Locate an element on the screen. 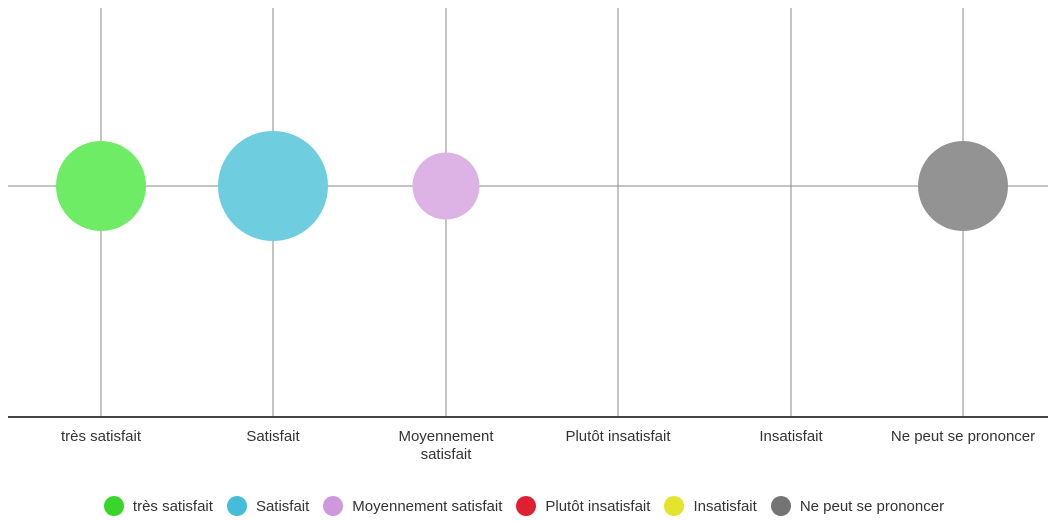 The height and width of the screenshot is (521, 1048). legend-item: Ne peut se prononcer is located at coordinates (857, 506).